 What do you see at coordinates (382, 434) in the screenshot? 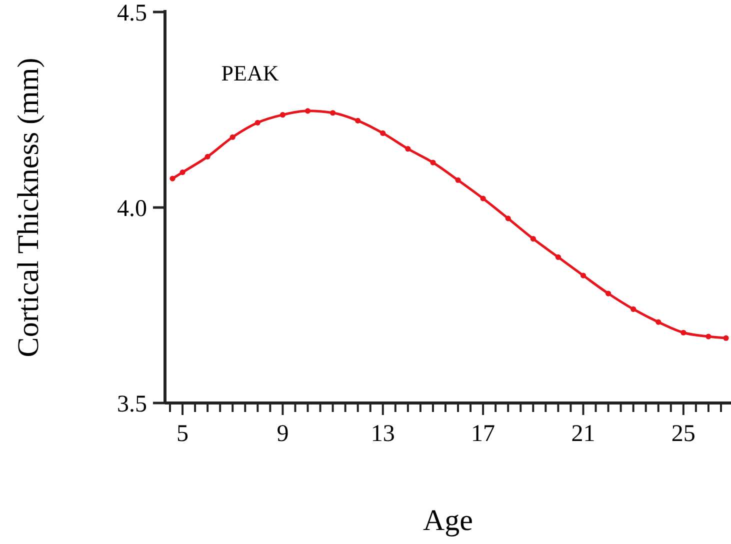
I see `x-tick-label: 13` at bounding box center [382, 434].